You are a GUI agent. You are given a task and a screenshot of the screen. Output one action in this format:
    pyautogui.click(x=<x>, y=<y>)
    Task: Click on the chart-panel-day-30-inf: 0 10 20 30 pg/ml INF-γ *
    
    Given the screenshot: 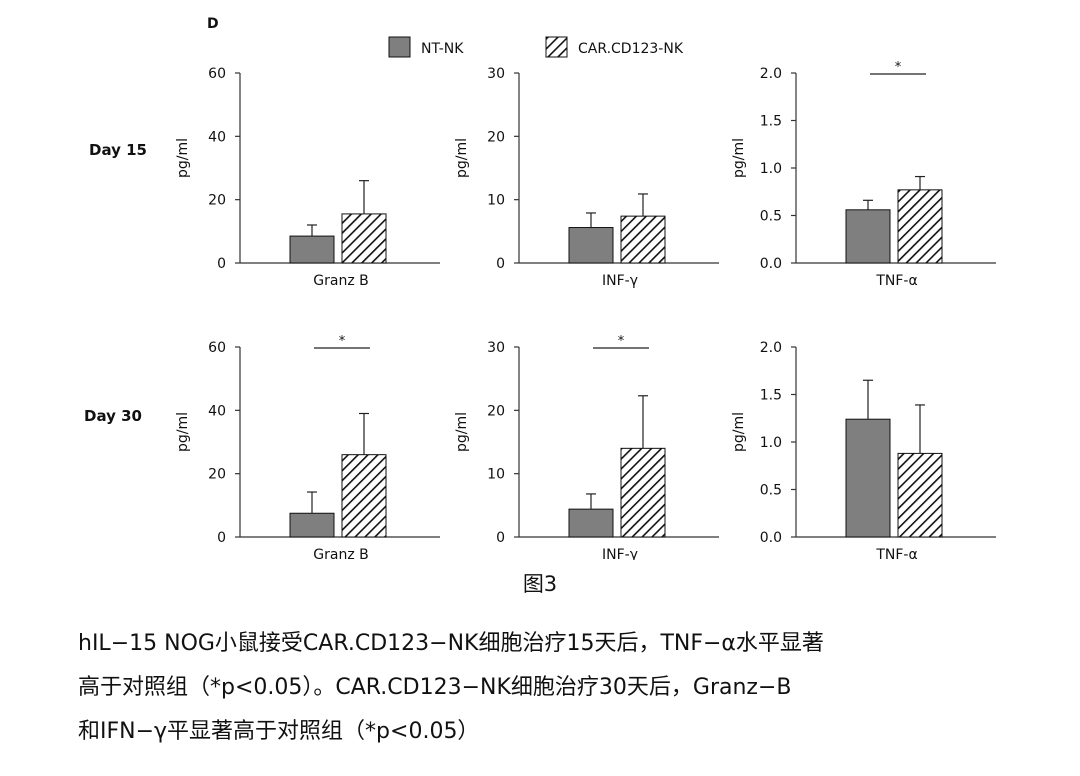 What is the action you would take?
    pyautogui.click(x=586, y=447)
    